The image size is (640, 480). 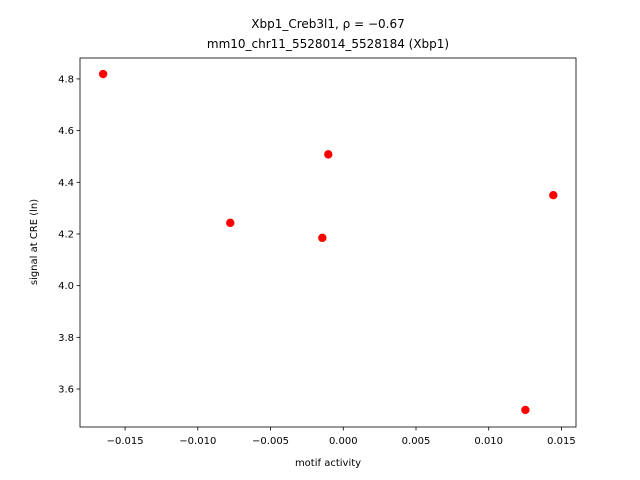 I want to click on x-axis-label: motif activity, so click(x=328, y=463).